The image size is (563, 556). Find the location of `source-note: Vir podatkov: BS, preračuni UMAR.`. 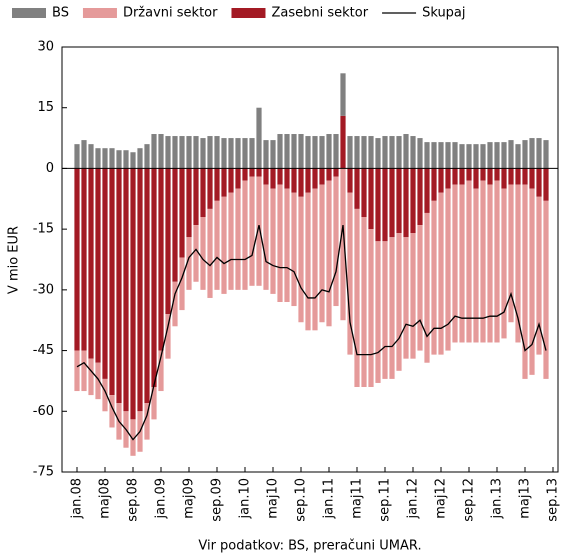

source-note: Vir podatkov: BS, preračuni UMAR. is located at coordinates (309, 546).